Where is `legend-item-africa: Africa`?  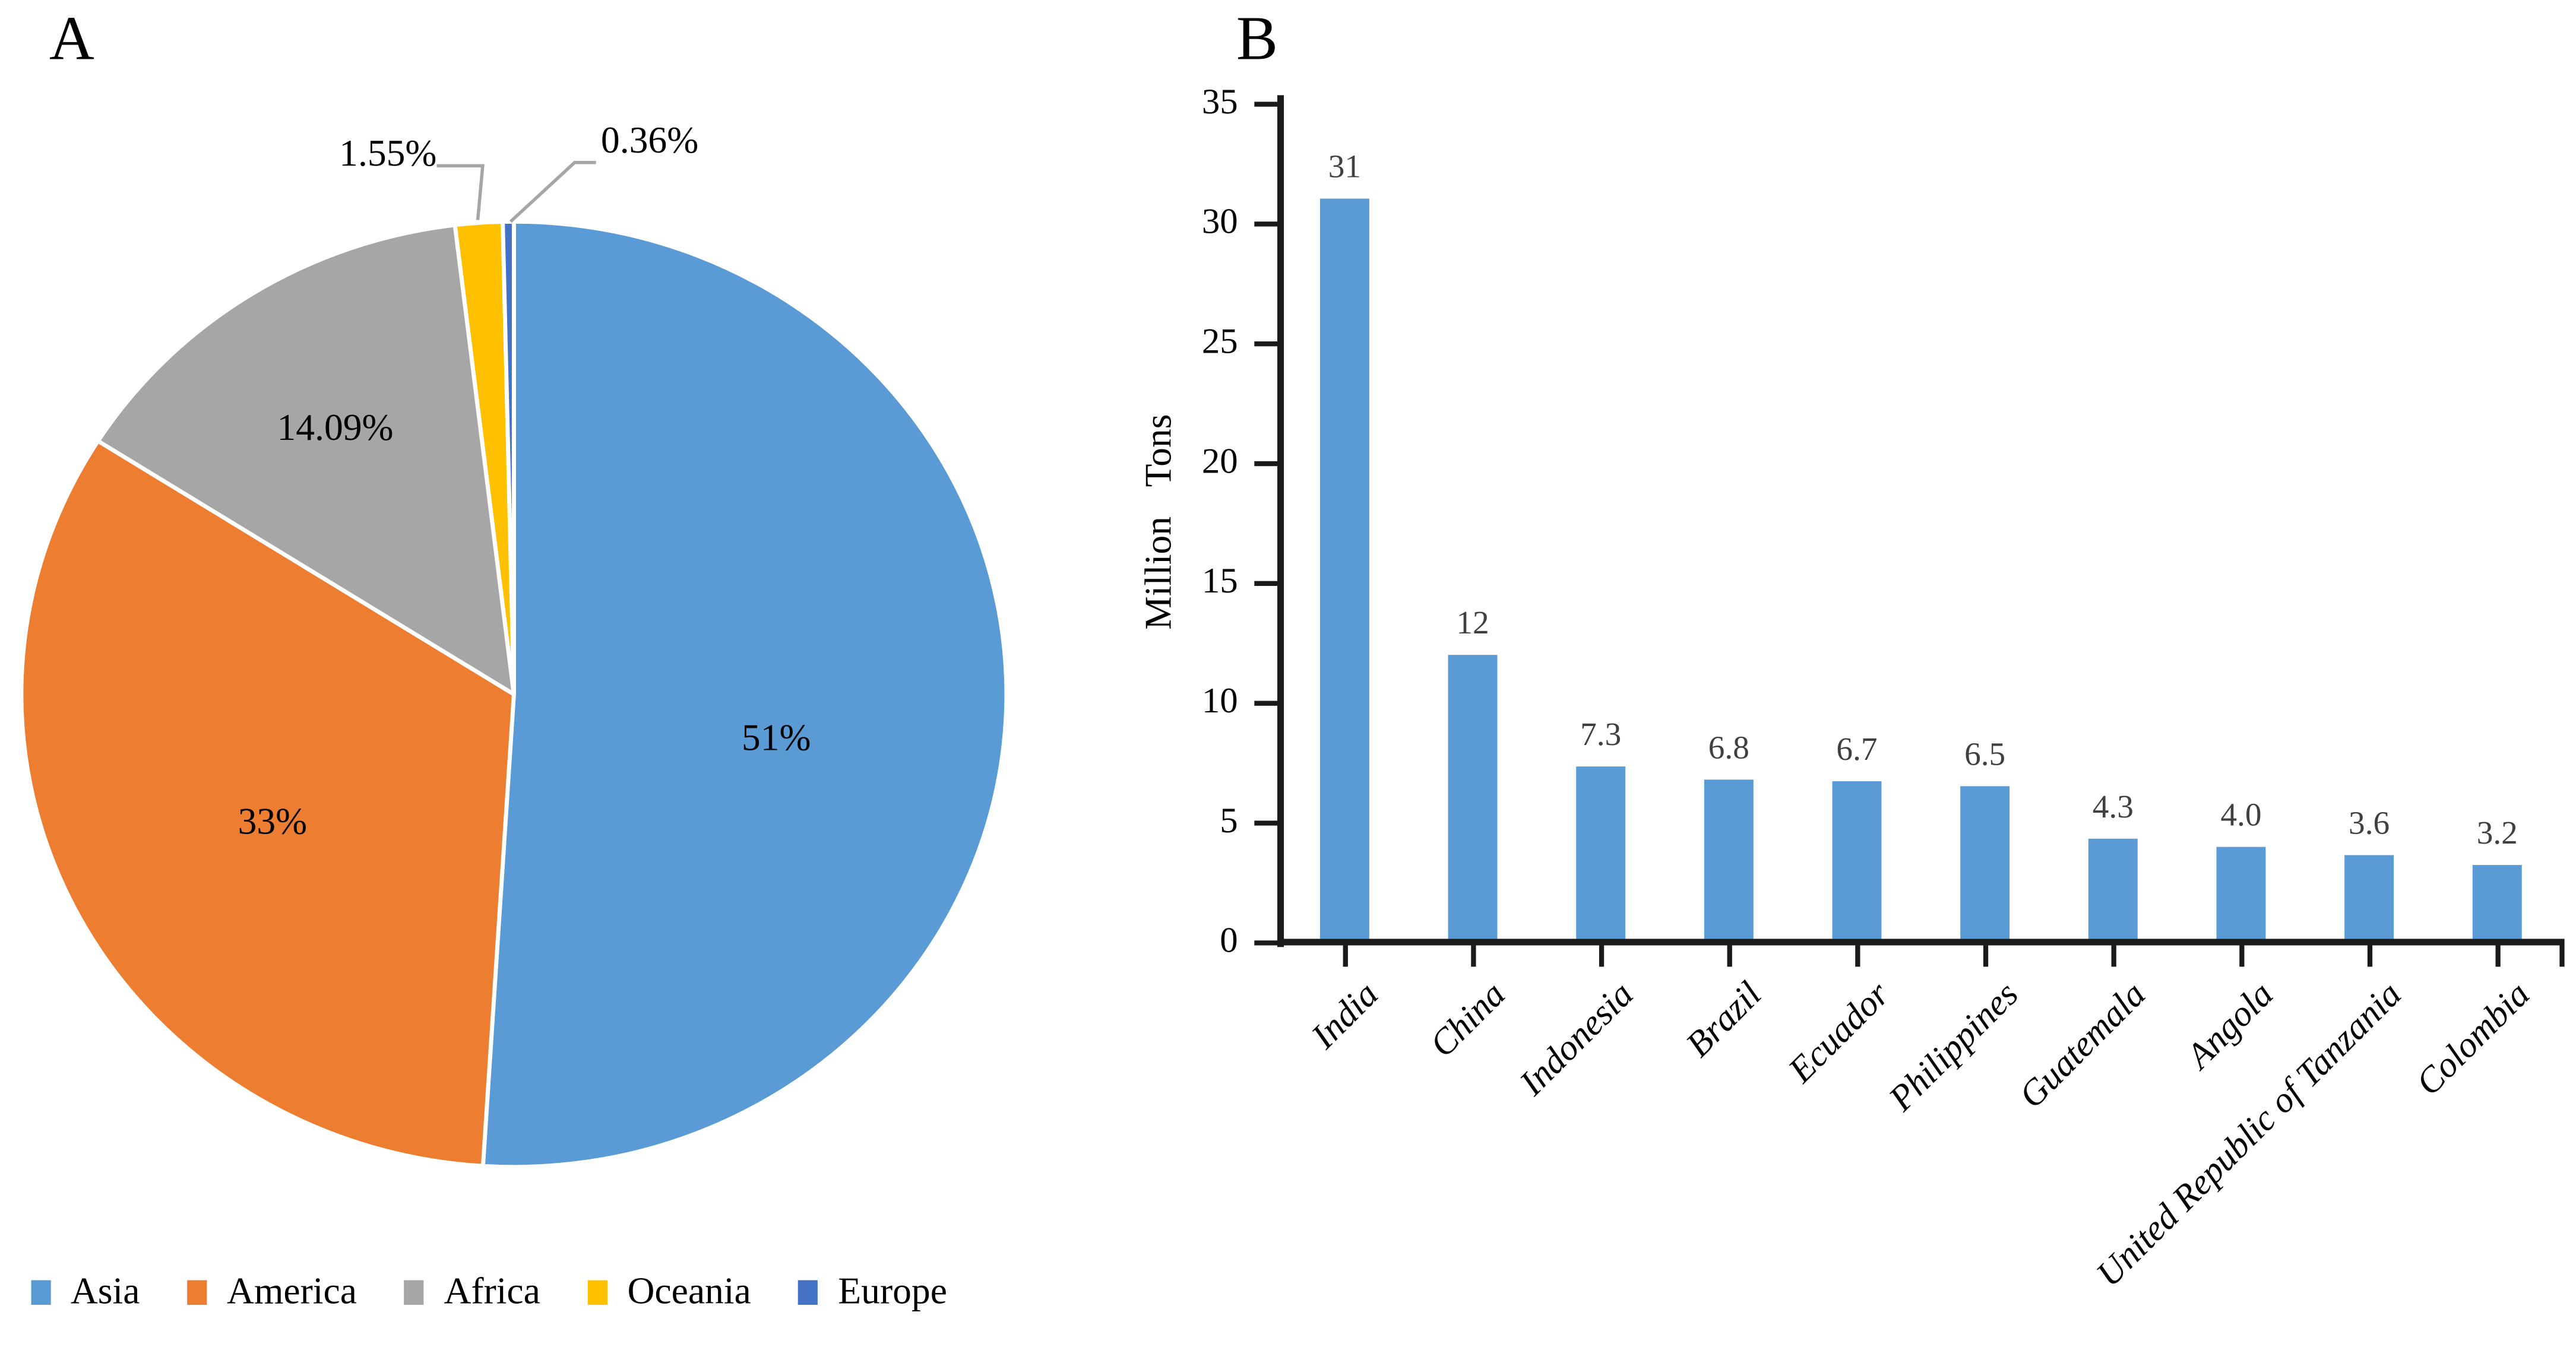 legend-item-africa: Africa is located at coordinates (472, 1291).